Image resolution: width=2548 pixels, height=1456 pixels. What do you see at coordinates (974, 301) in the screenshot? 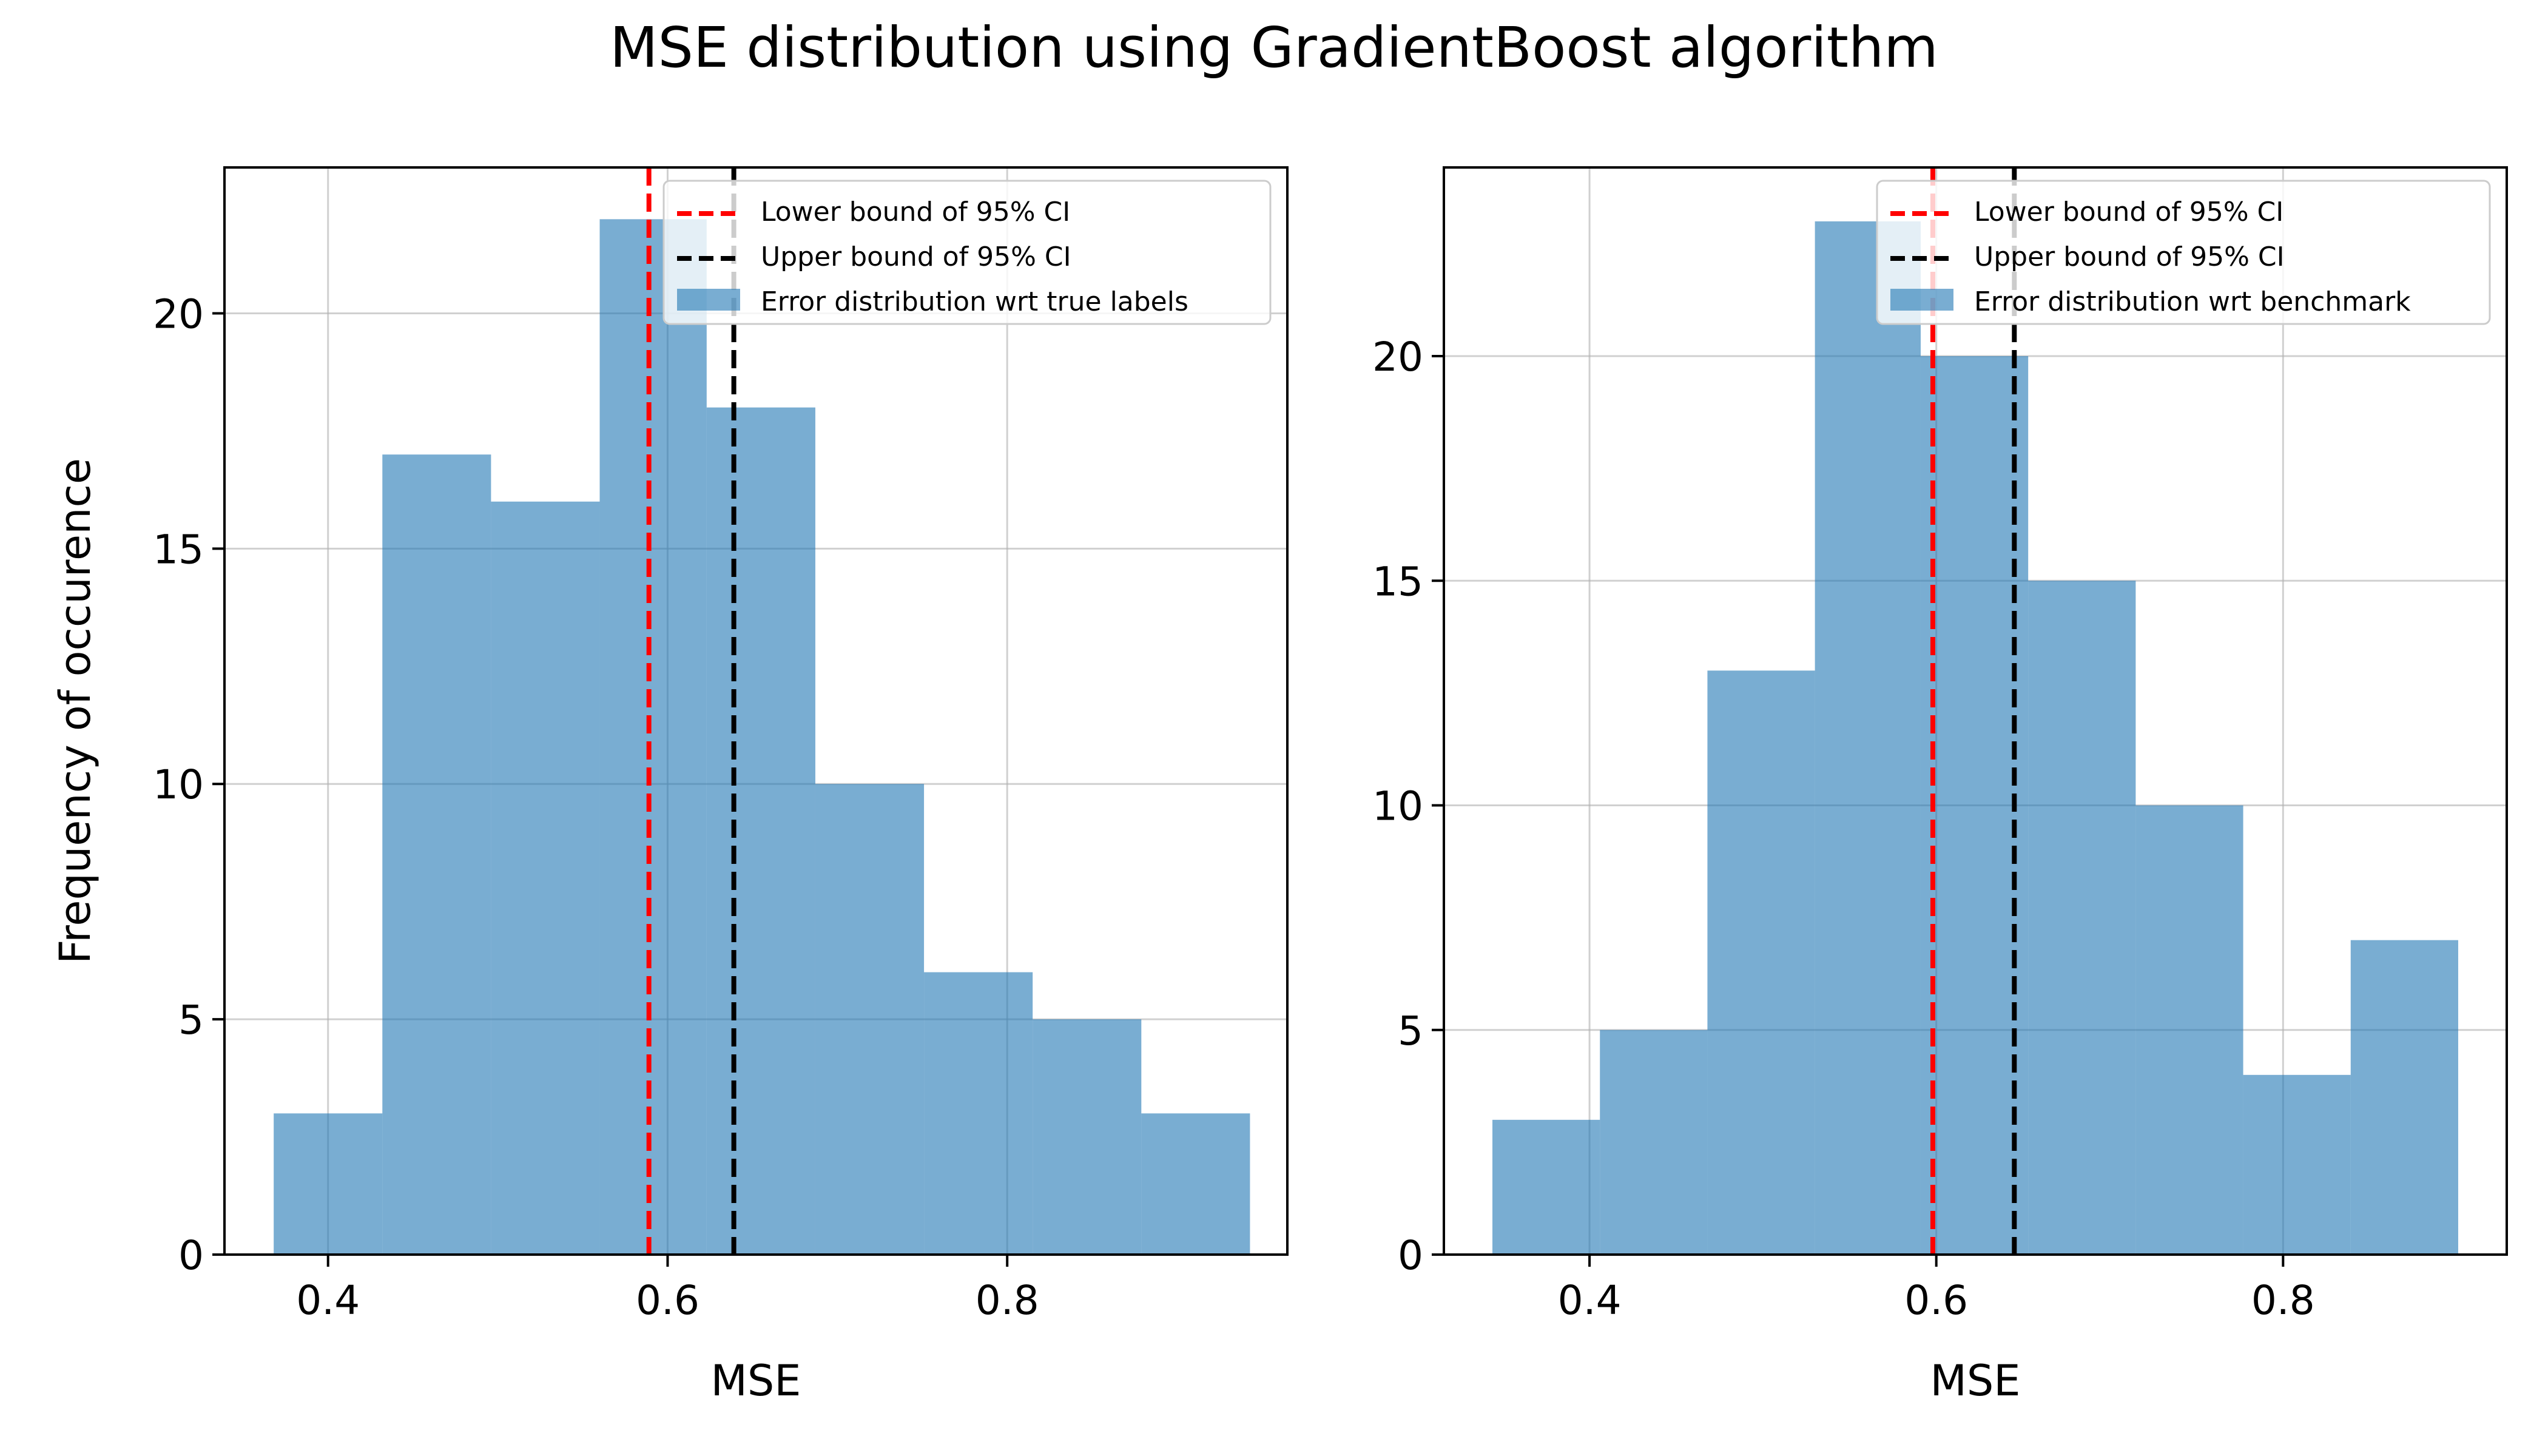
I see `legend-label: Error distribution wrt true labels` at bounding box center [974, 301].